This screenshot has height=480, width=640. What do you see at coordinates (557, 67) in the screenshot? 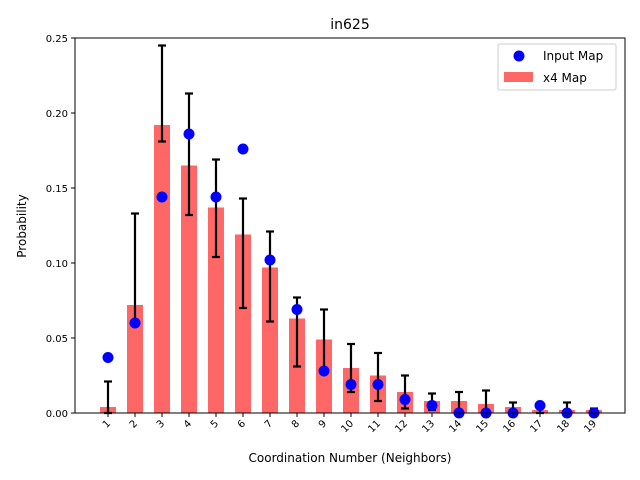
I see `legend: Input Map x4 Map` at bounding box center [557, 67].